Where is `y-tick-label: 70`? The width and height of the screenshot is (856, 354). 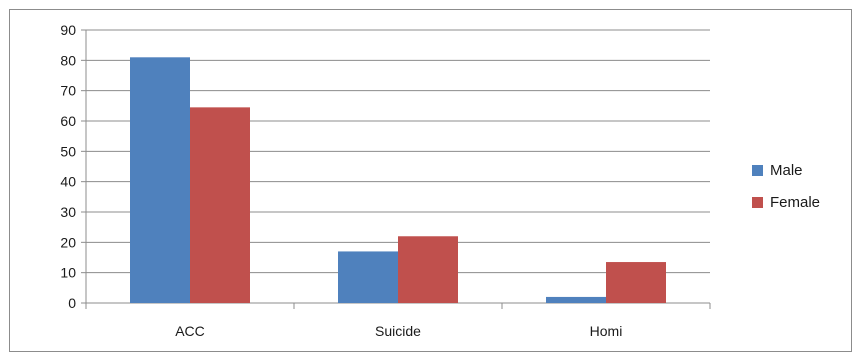
y-tick-label: 70 is located at coordinates (68, 91).